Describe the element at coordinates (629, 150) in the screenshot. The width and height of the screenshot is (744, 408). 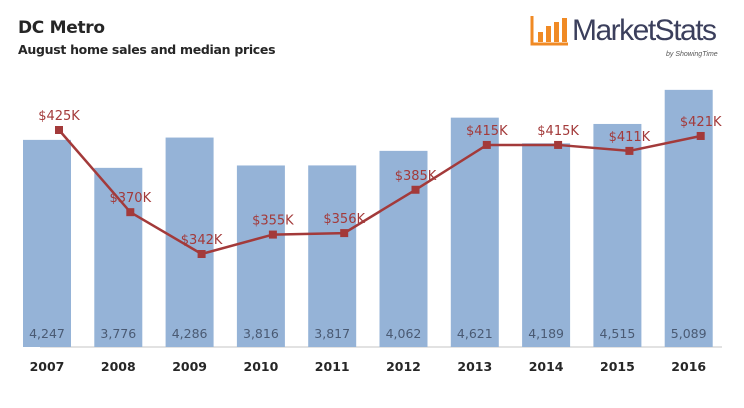
I see `price-marker-2015` at that location.